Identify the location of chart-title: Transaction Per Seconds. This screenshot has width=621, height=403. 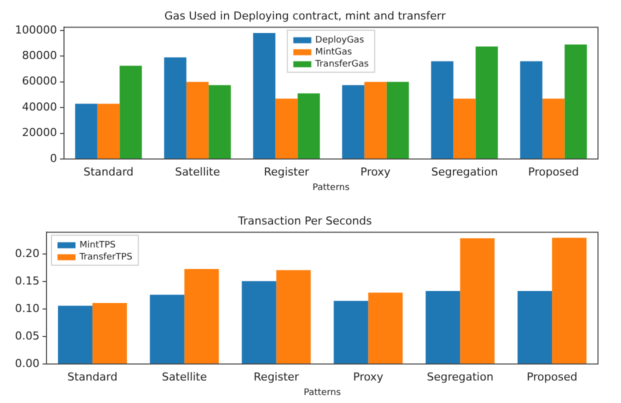
(304, 221).